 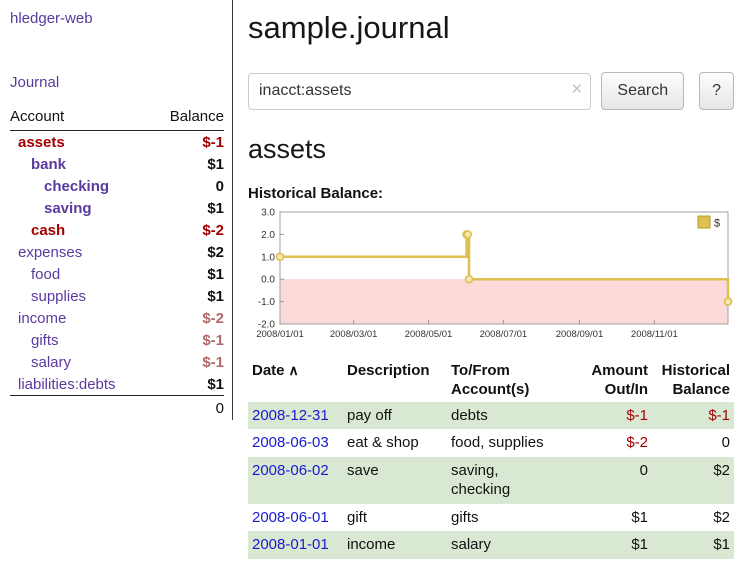 What do you see at coordinates (654, 334) in the screenshot?
I see `x-tick-label: 2008/11/01` at bounding box center [654, 334].